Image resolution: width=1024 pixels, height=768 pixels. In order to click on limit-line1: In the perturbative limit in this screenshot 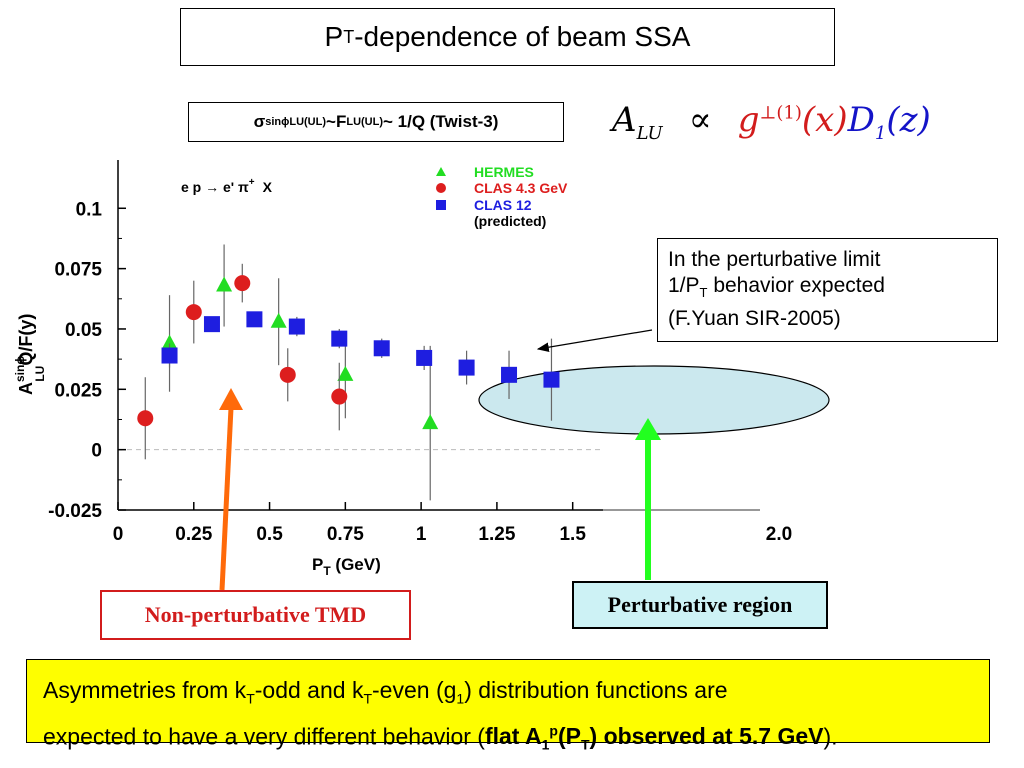, I will do `click(774, 259)`.